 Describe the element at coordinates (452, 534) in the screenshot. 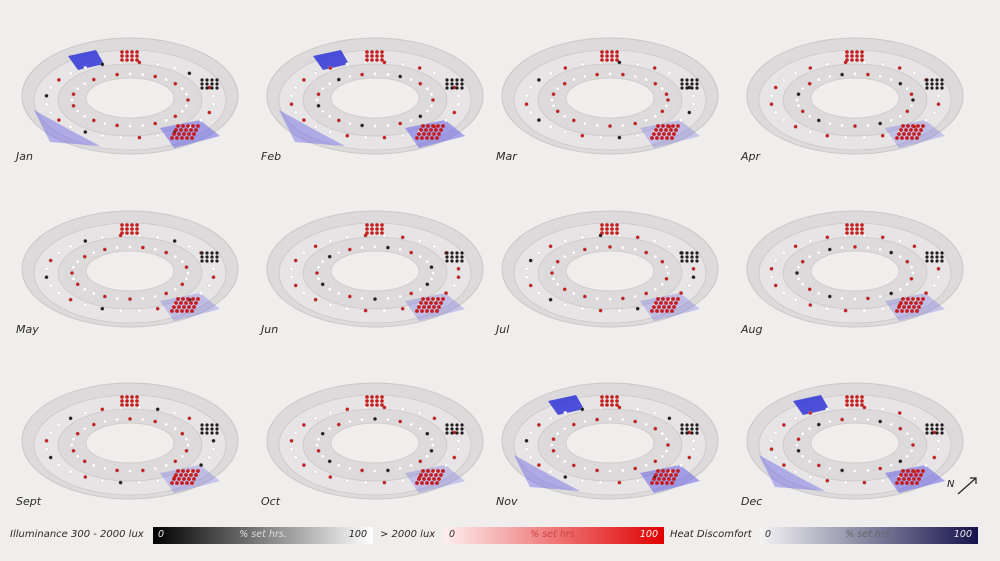

I see `over-min: 0` at that location.